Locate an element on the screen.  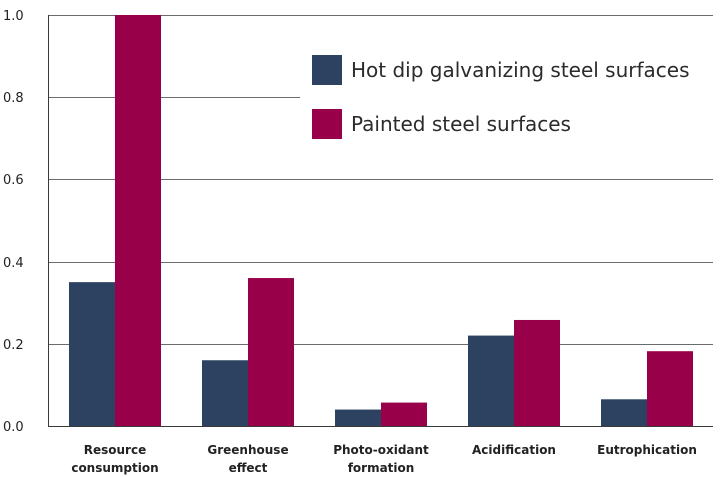
y-tick-label: 0.2 is located at coordinates (13, 345).